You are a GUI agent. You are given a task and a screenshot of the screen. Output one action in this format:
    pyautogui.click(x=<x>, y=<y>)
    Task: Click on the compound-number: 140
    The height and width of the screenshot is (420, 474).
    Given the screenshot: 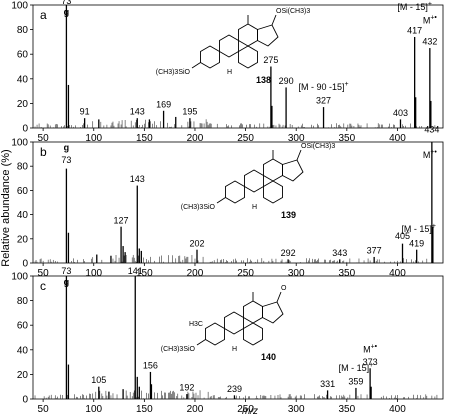 What is the action you would take?
    pyautogui.click(x=268, y=357)
    